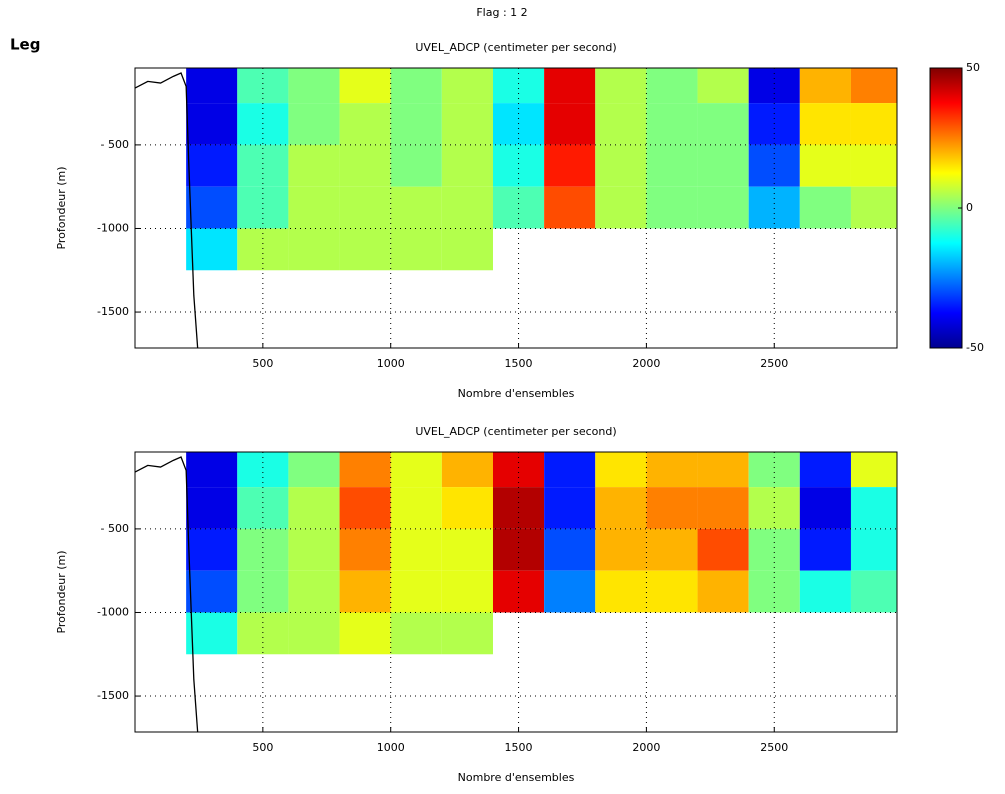 Image resolution: width=1005 pixels, height=794 pixels. What do you see at coordinates (774, 747) in the screenshot?
I see `x-tick-label: 2500` at bounding box center [774, 747].